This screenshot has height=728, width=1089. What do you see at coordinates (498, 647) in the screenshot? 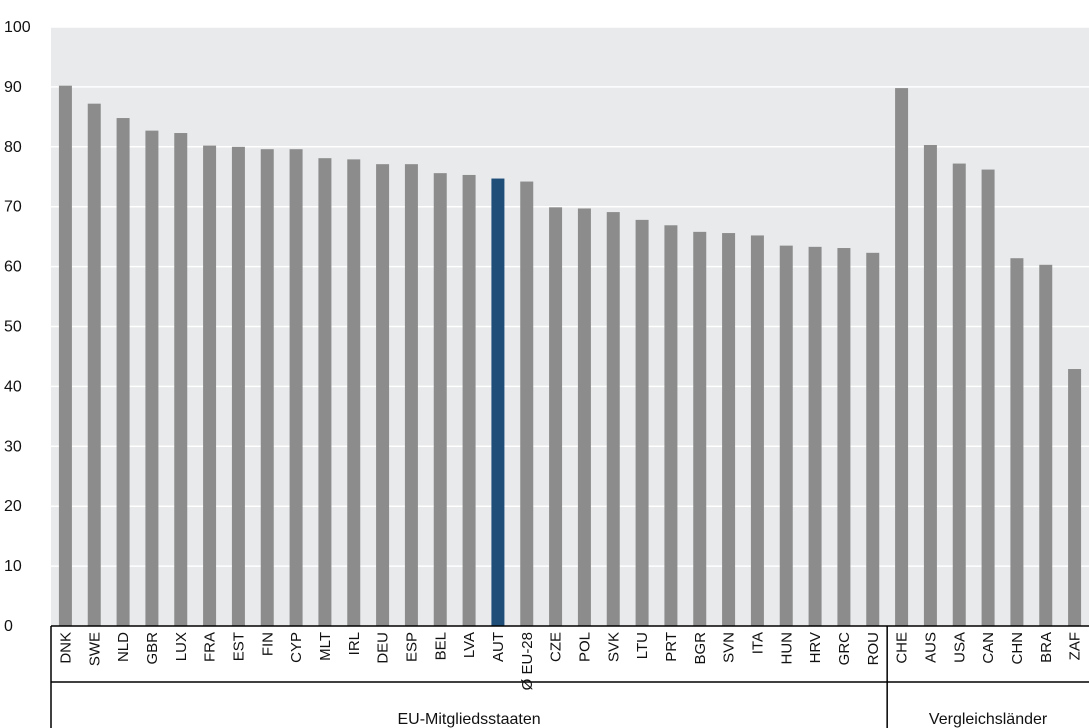
I see `category-label: AUT` at bounding box center [498, 647].